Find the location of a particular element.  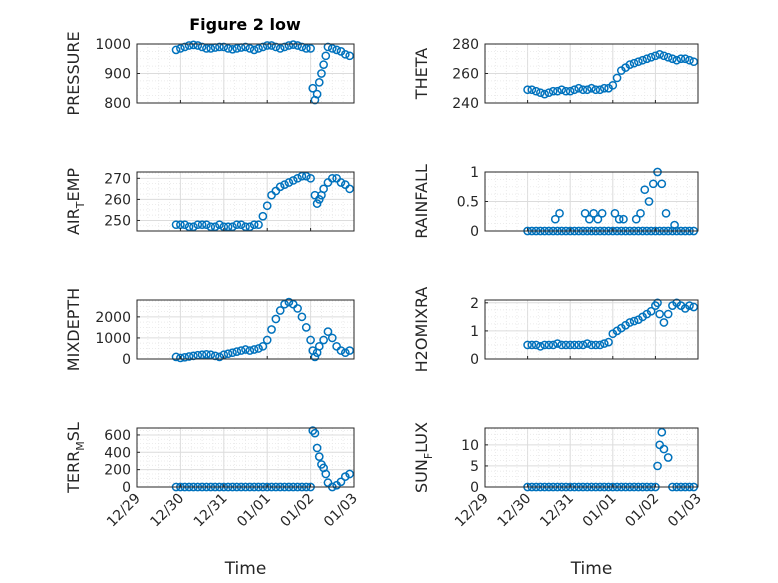

y-axis-label: TERRMSL is located at coordinates (75, 458).